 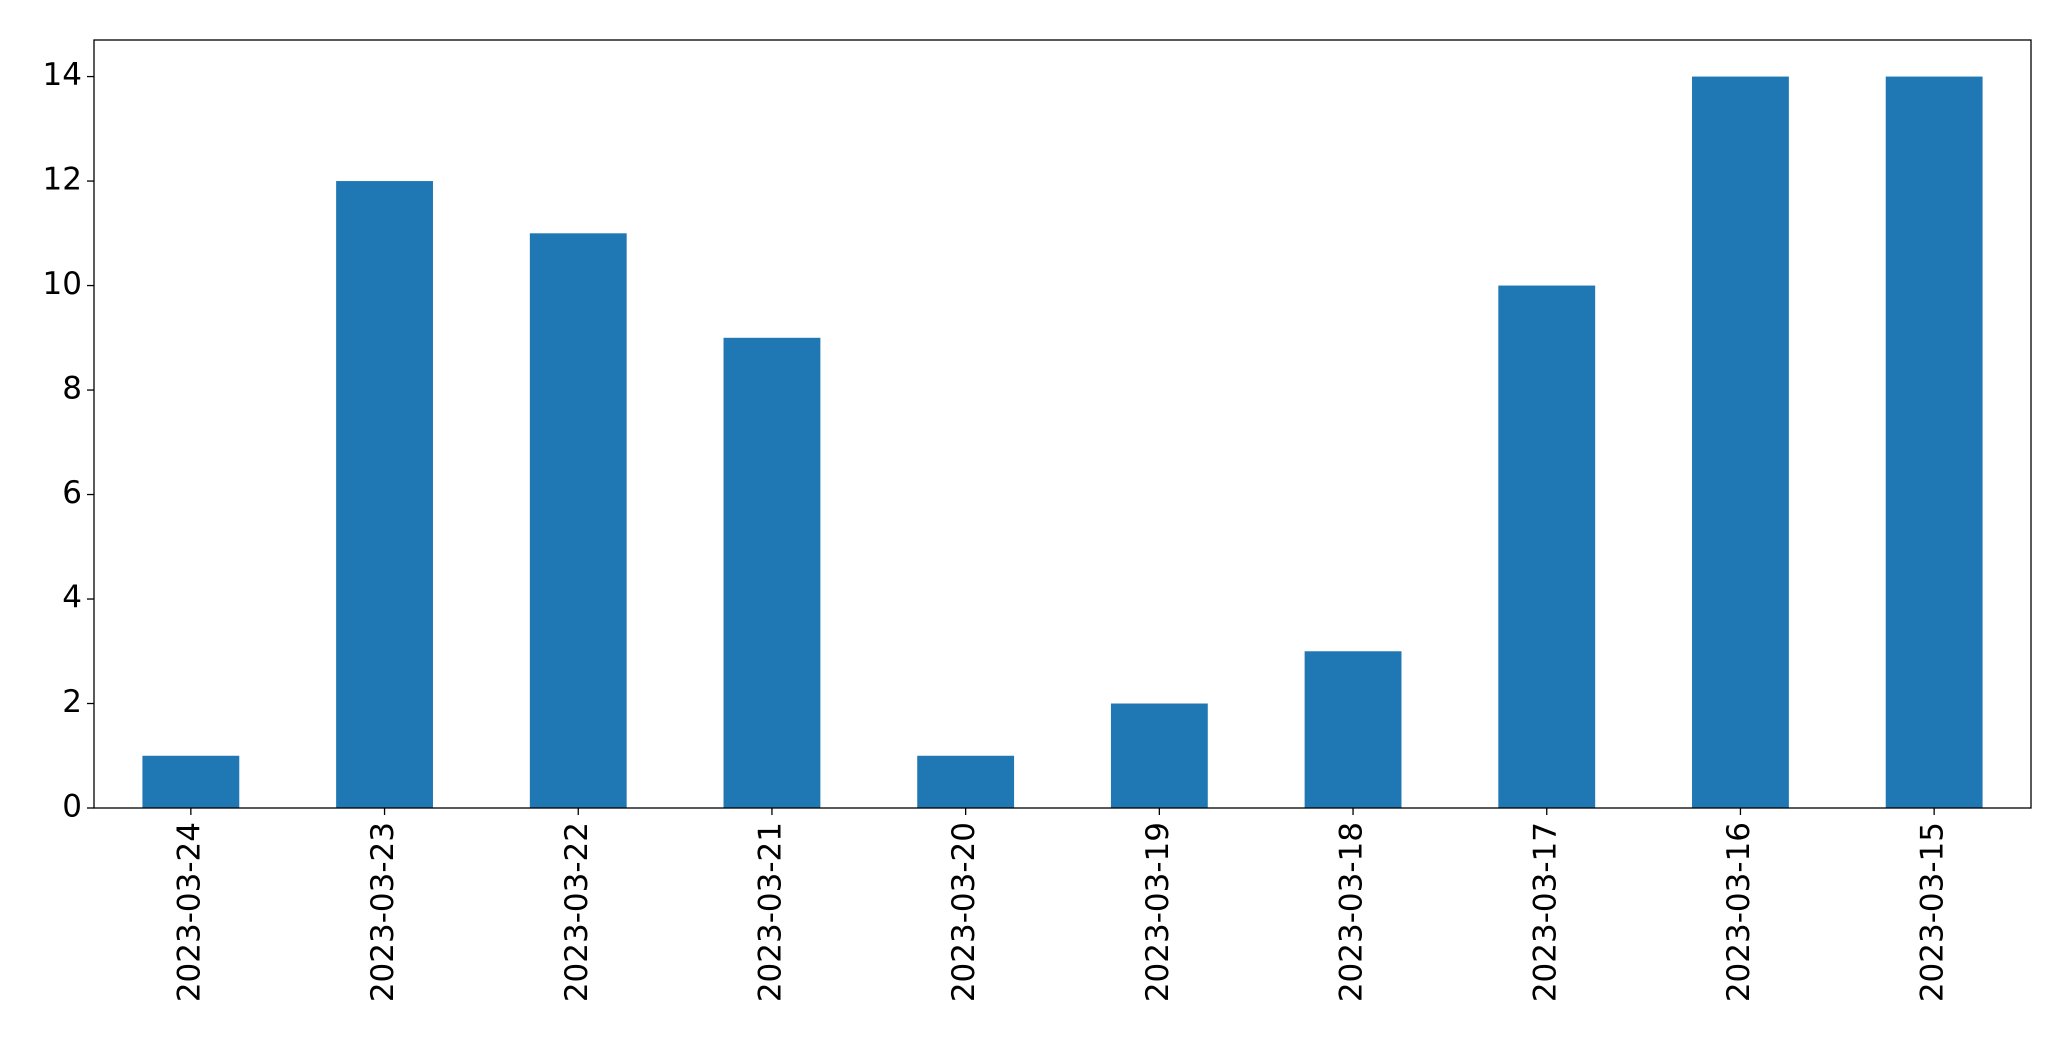 I want to click on x-tick-label: 2023-03-22, so click(x=577, y=912).